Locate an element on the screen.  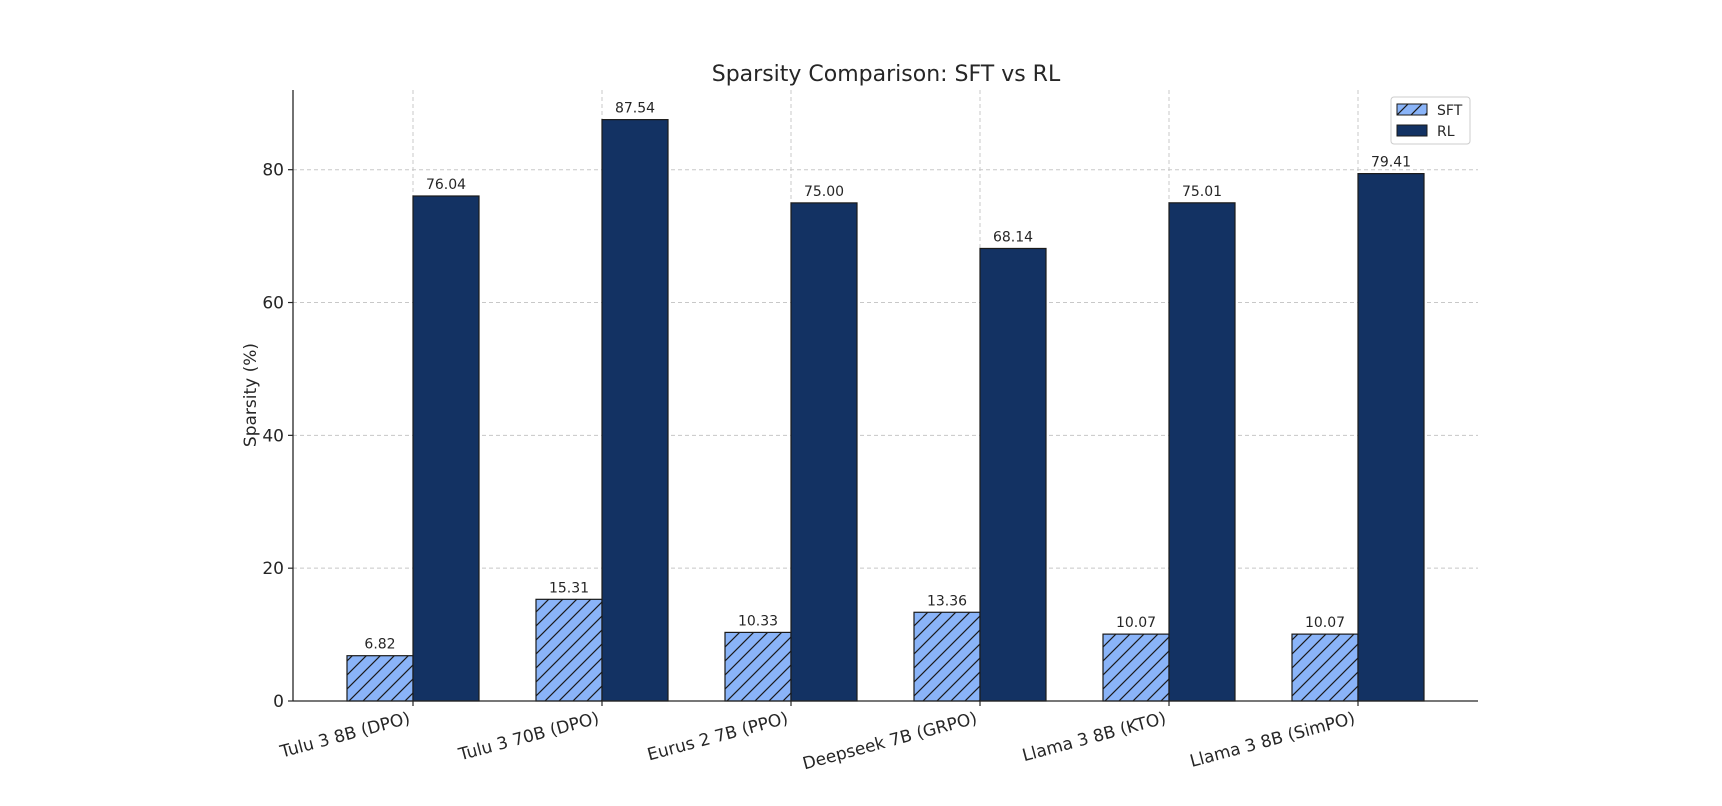
data-label-sft: 13.36 is located at coordinates (947, 601).